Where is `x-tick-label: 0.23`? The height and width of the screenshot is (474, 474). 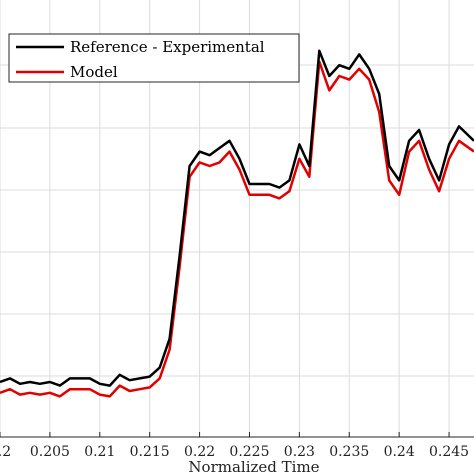 x-tick-label: 0.23 is located at coordinates (299, 452).